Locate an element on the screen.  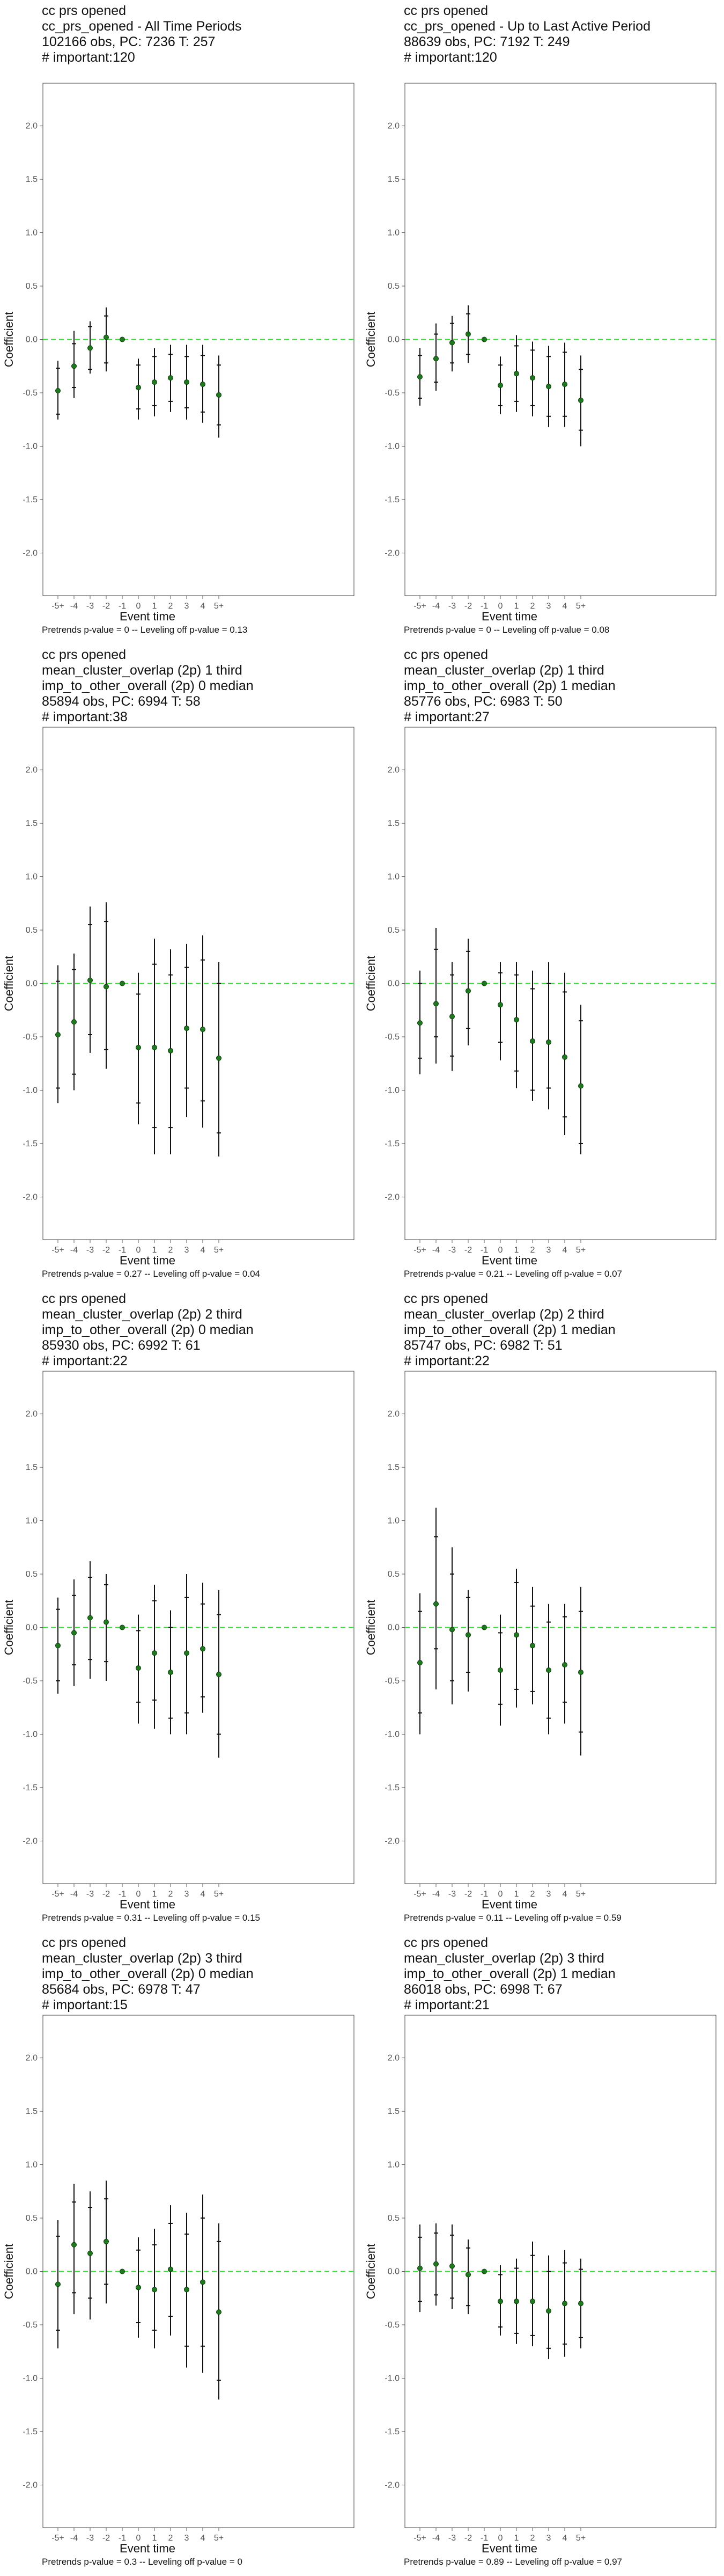
chart-title-line: mean_cluster_overlap (2p) 2 third is located at coordinates (142, 1314).